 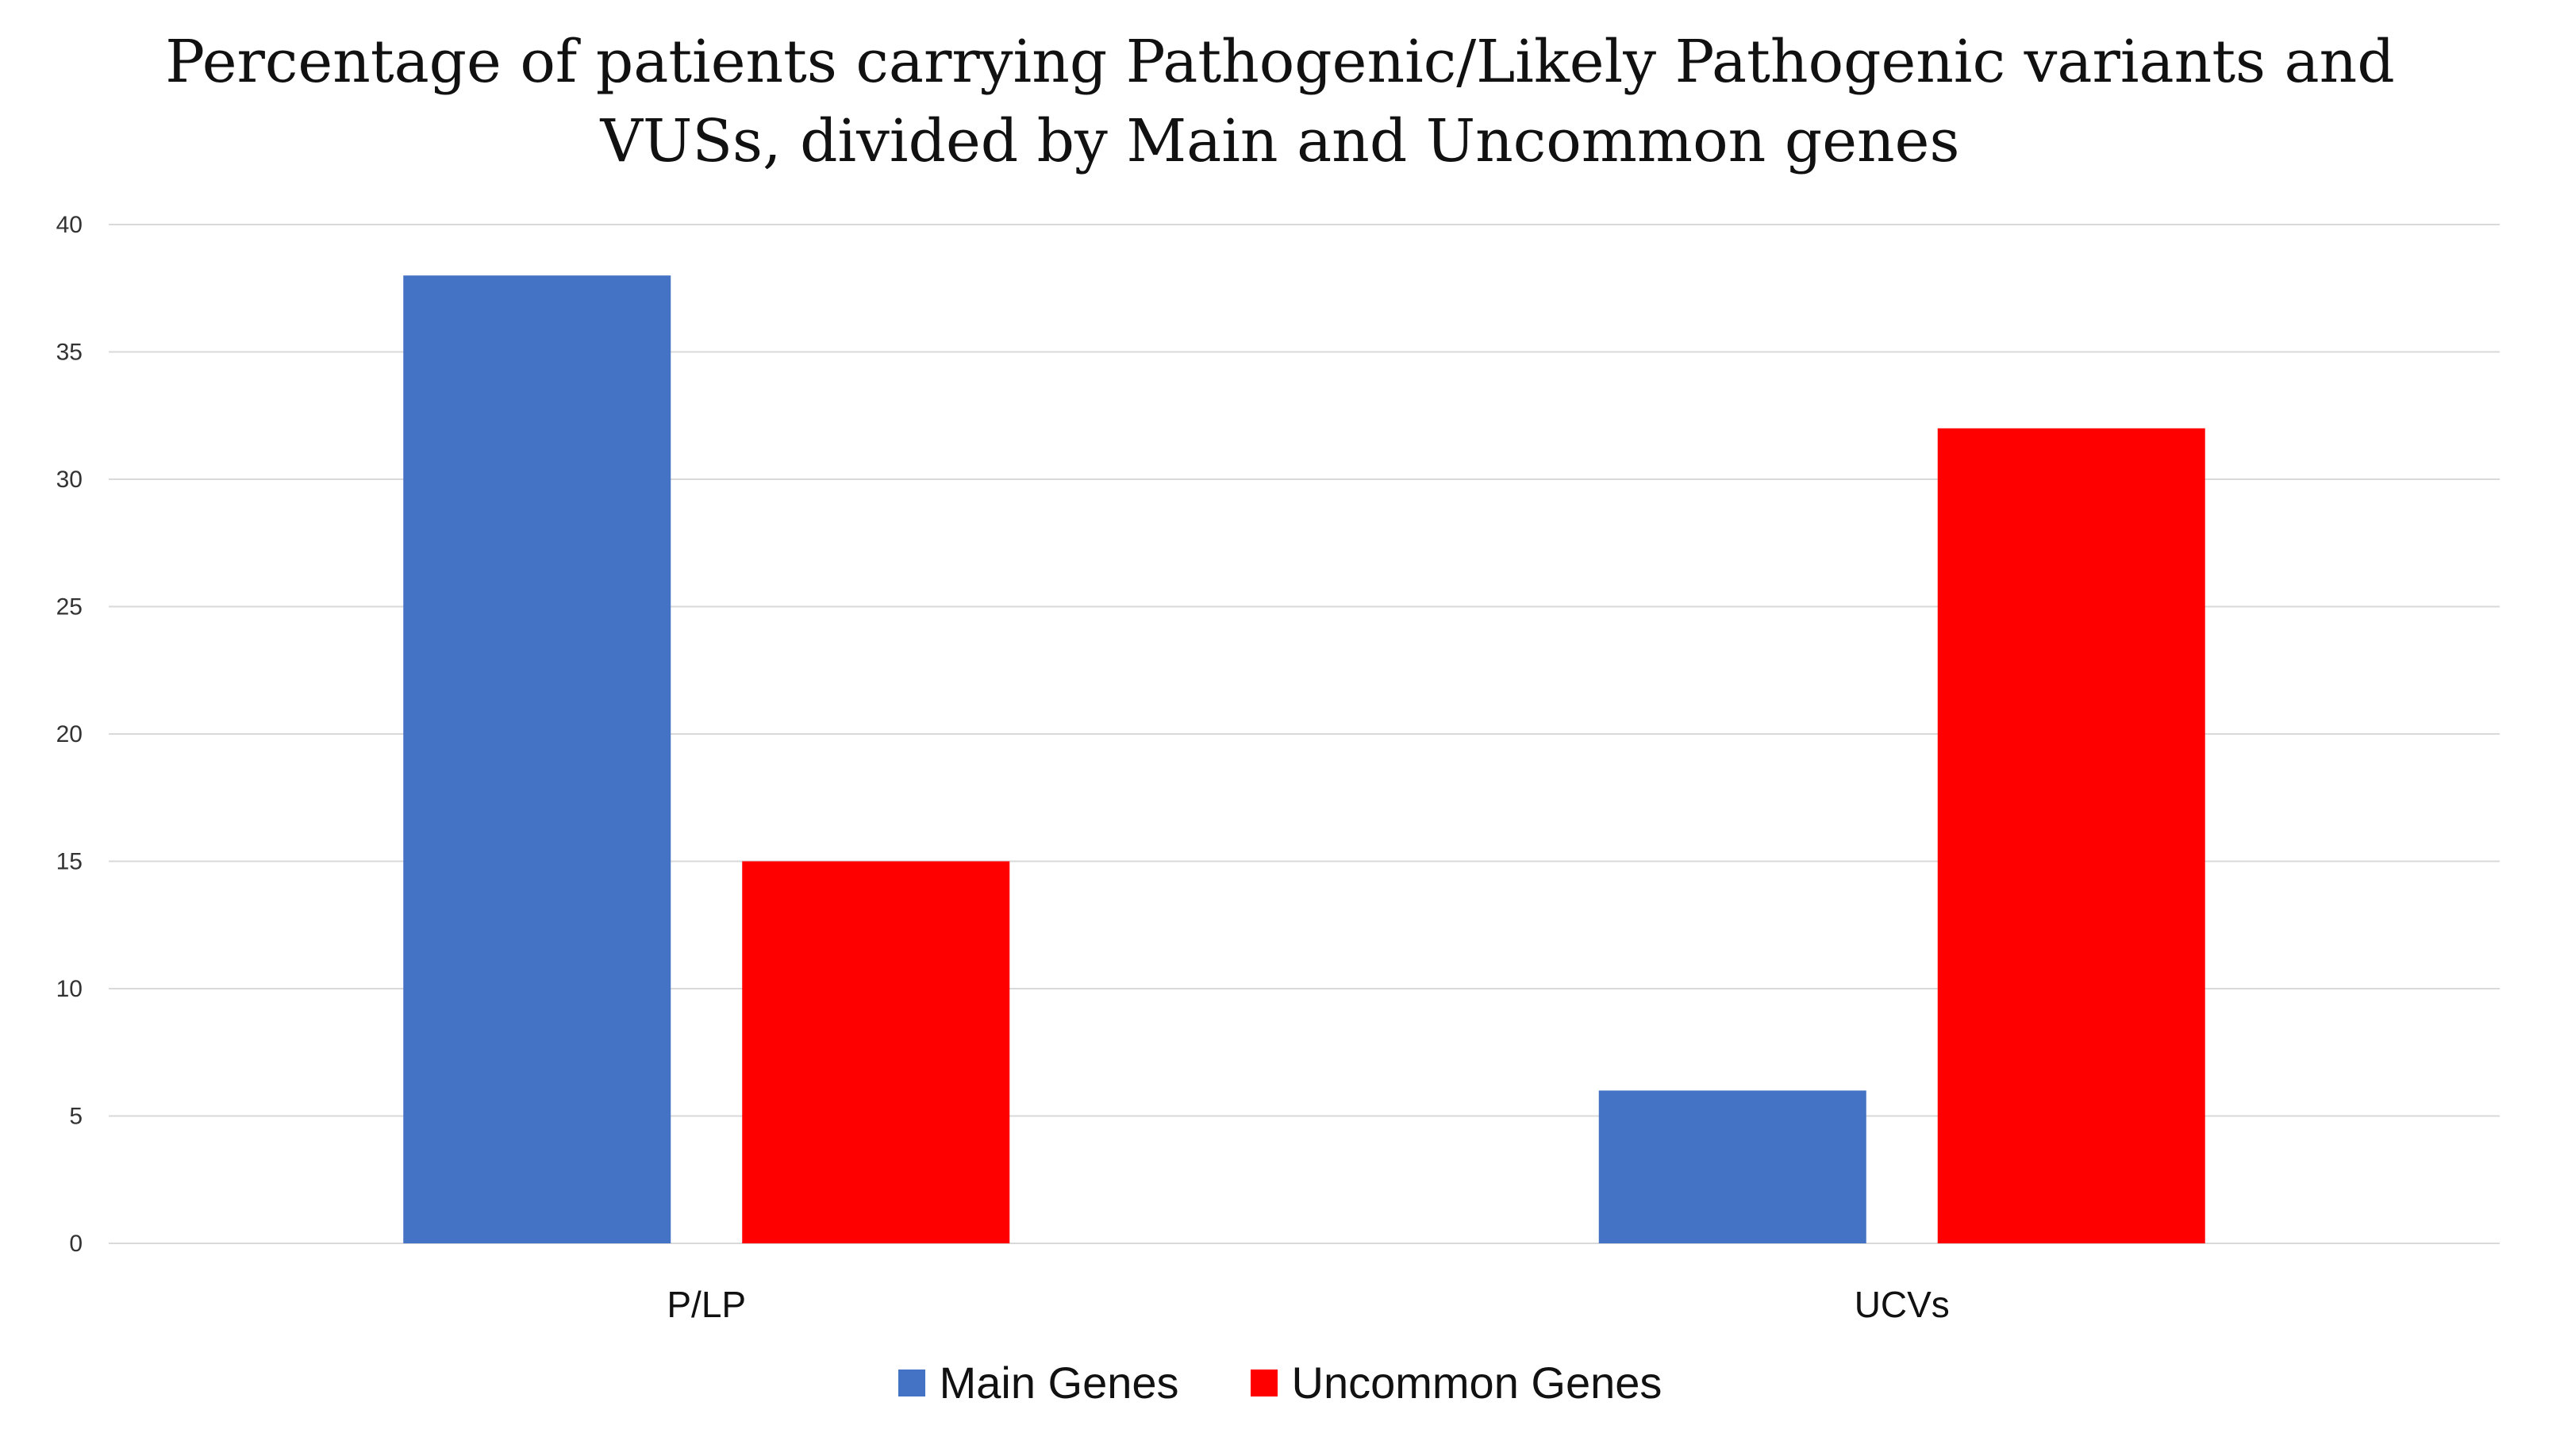 I want to click on y-tick-label-40: 40, so click(x=69, y=225).